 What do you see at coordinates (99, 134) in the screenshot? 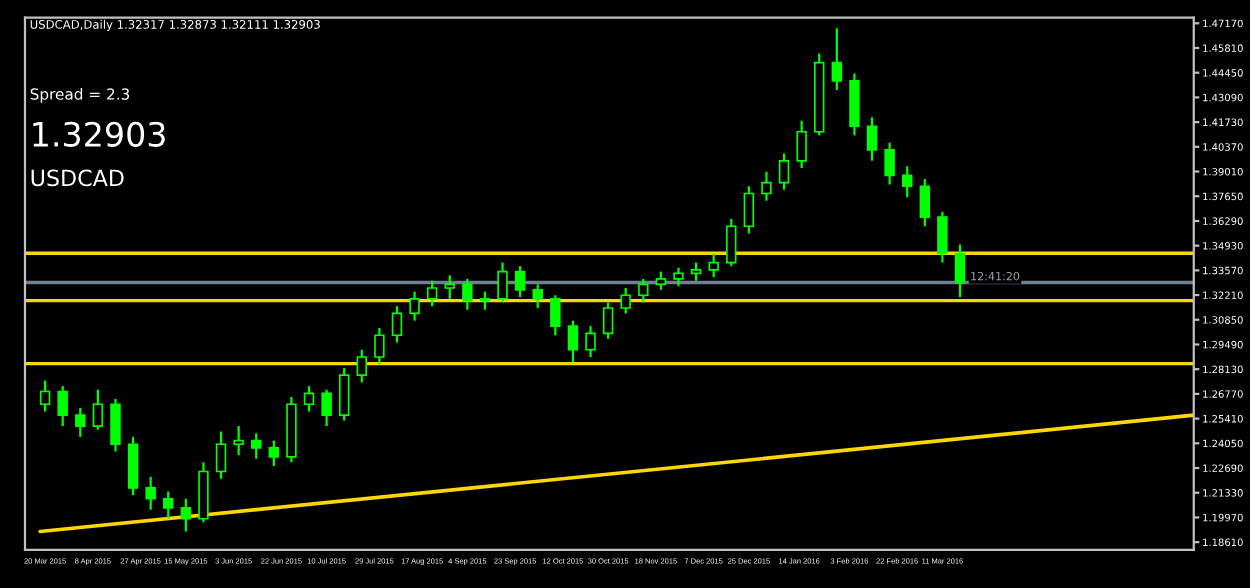
I see `annotation: 1.32903` at bounding box center [99, 134].